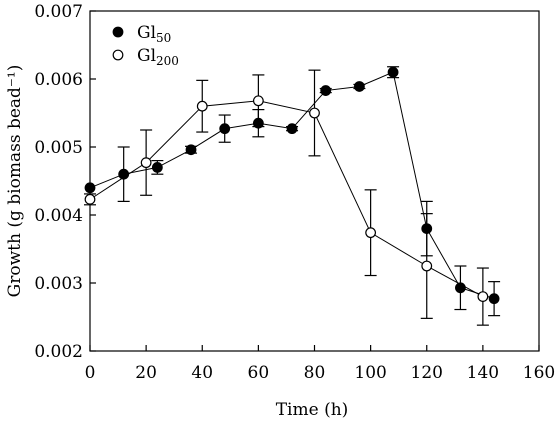 The width and height of the screenshot is (556, 422). I want to click on legend-marker-gl50, so click(118, 32).